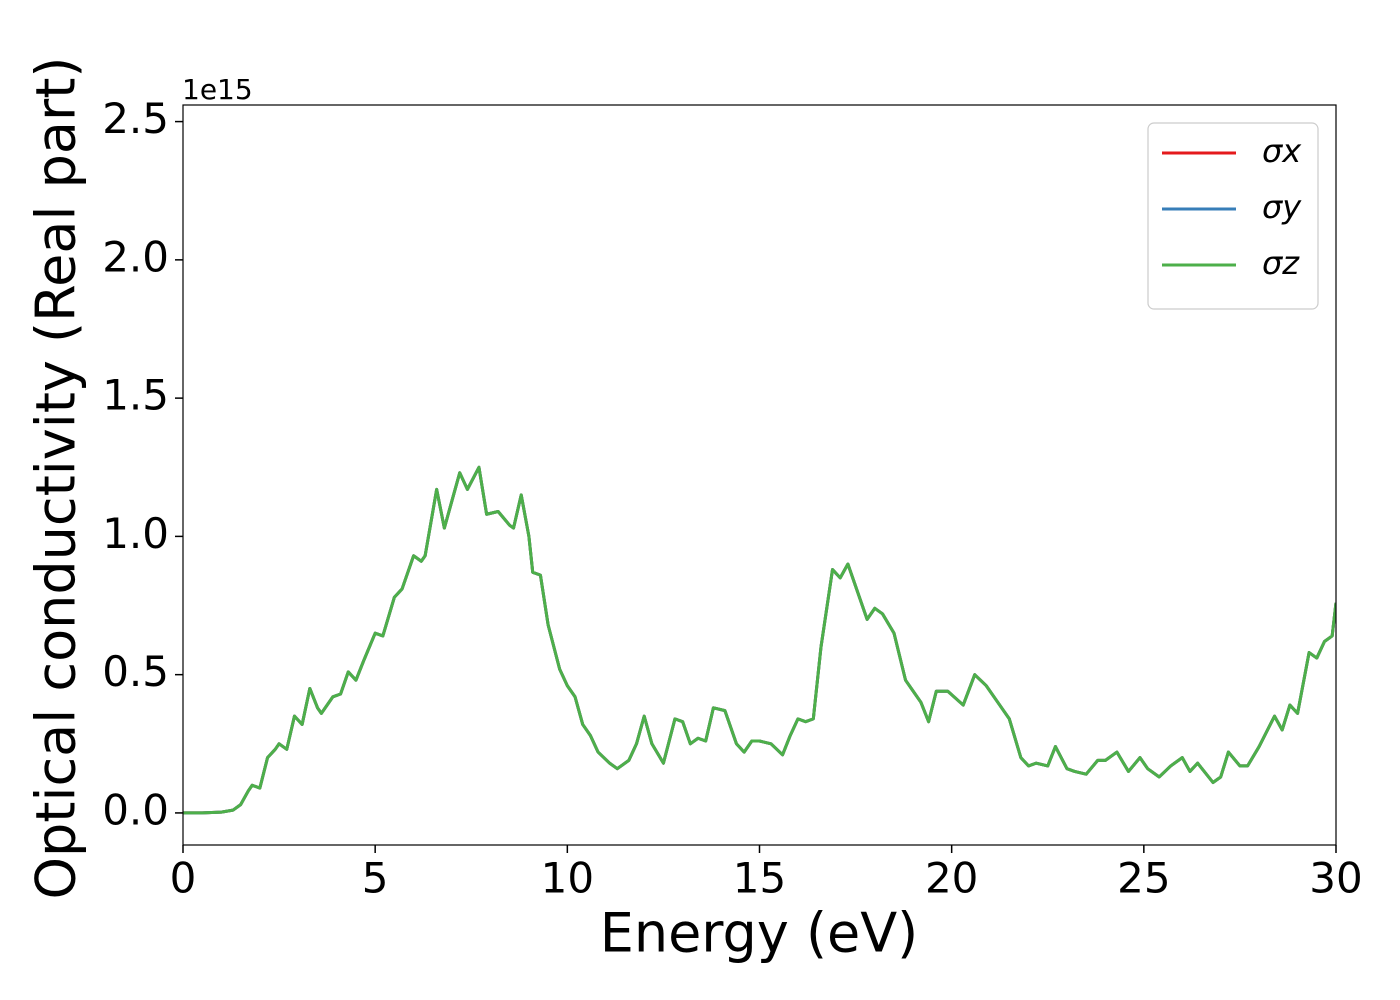 The image size is (1400, 1000). I want to click on x-axis-label: Energy (eV), so click(759, 933).